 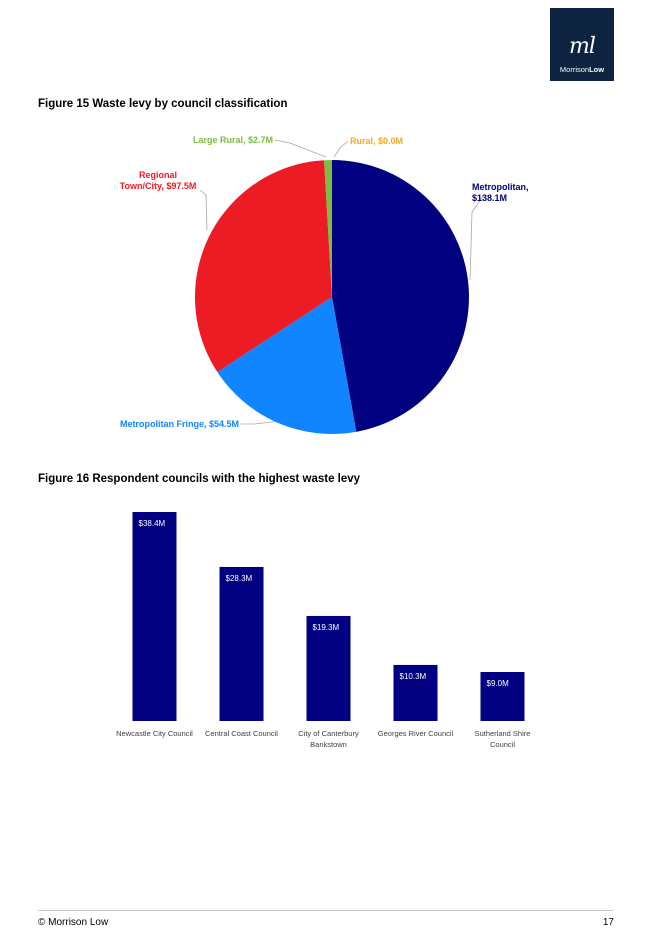 What do you see at coordinates (233, 140) in the screenshot?
I see `pie-slice-label: Large Rural, $2.7M` at bounding box center [233, 140].